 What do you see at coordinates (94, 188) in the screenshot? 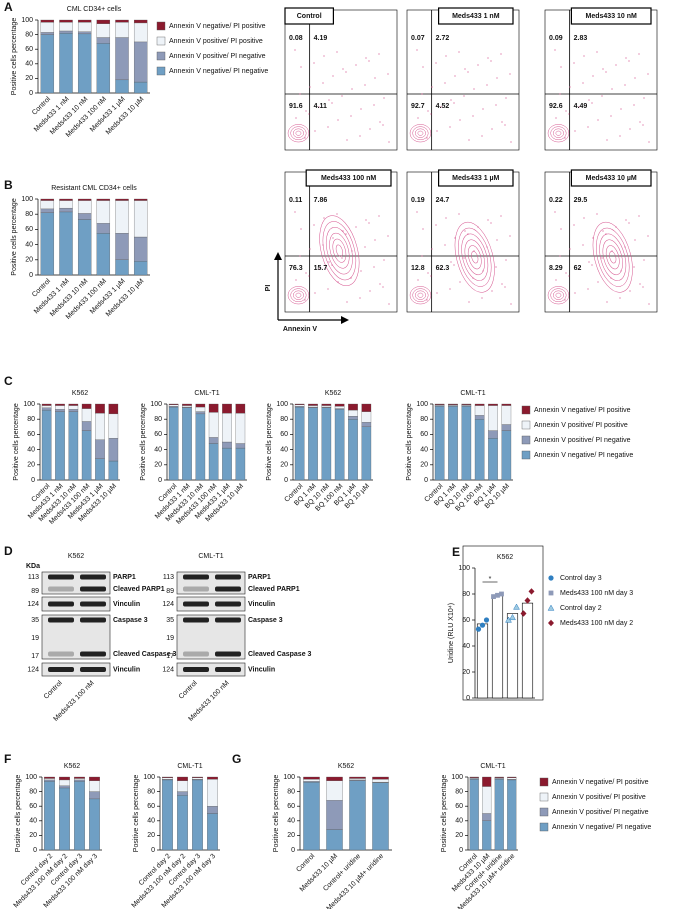
I see `chart-title: Resistant CML CD34+ cells` at bounding box center [94, 188].